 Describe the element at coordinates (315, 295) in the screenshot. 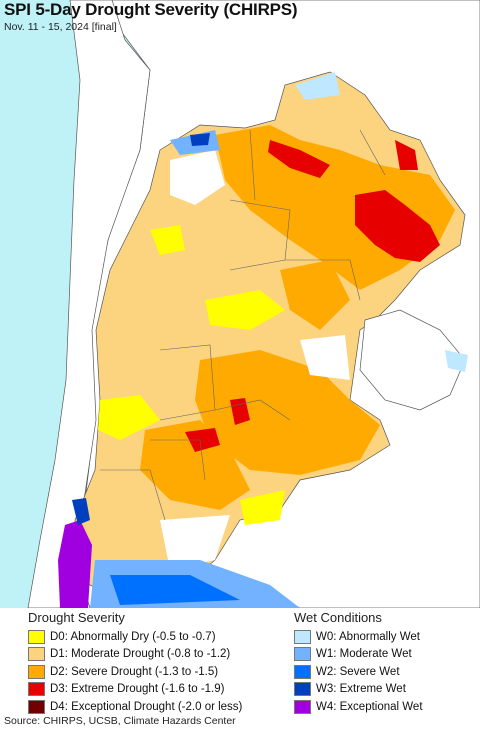

I see `d2-zone-east` at that location.